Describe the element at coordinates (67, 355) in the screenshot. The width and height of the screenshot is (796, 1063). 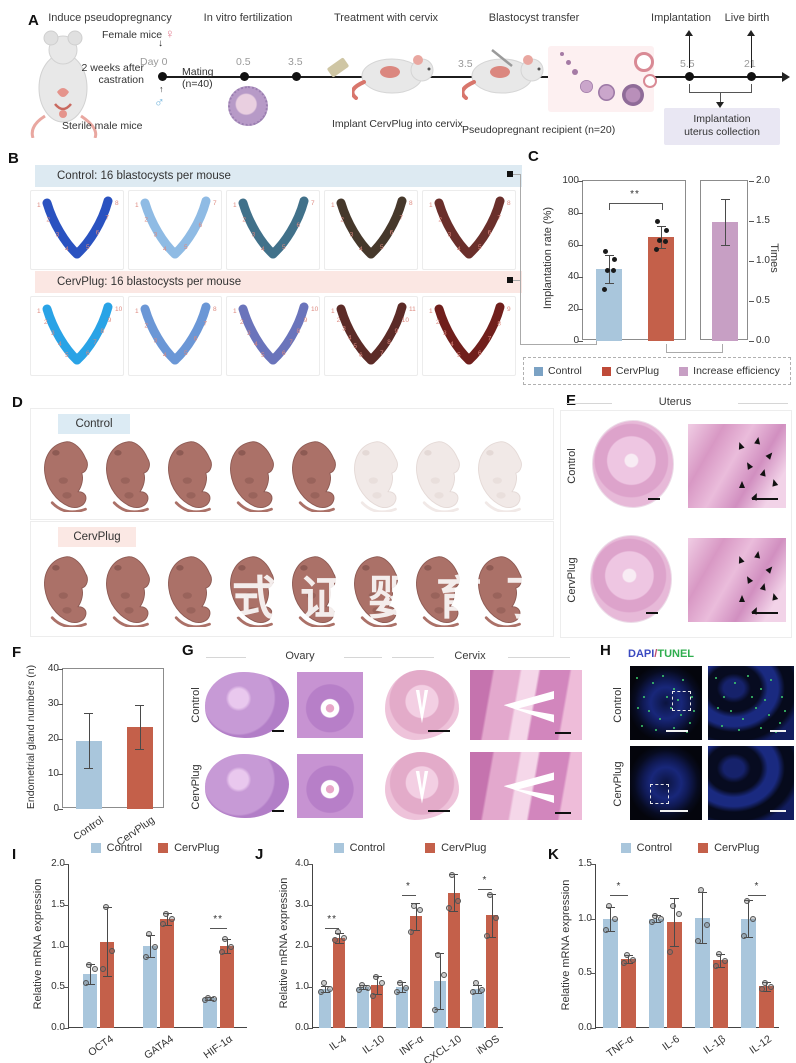
I see `svg-text: 5` at that location.